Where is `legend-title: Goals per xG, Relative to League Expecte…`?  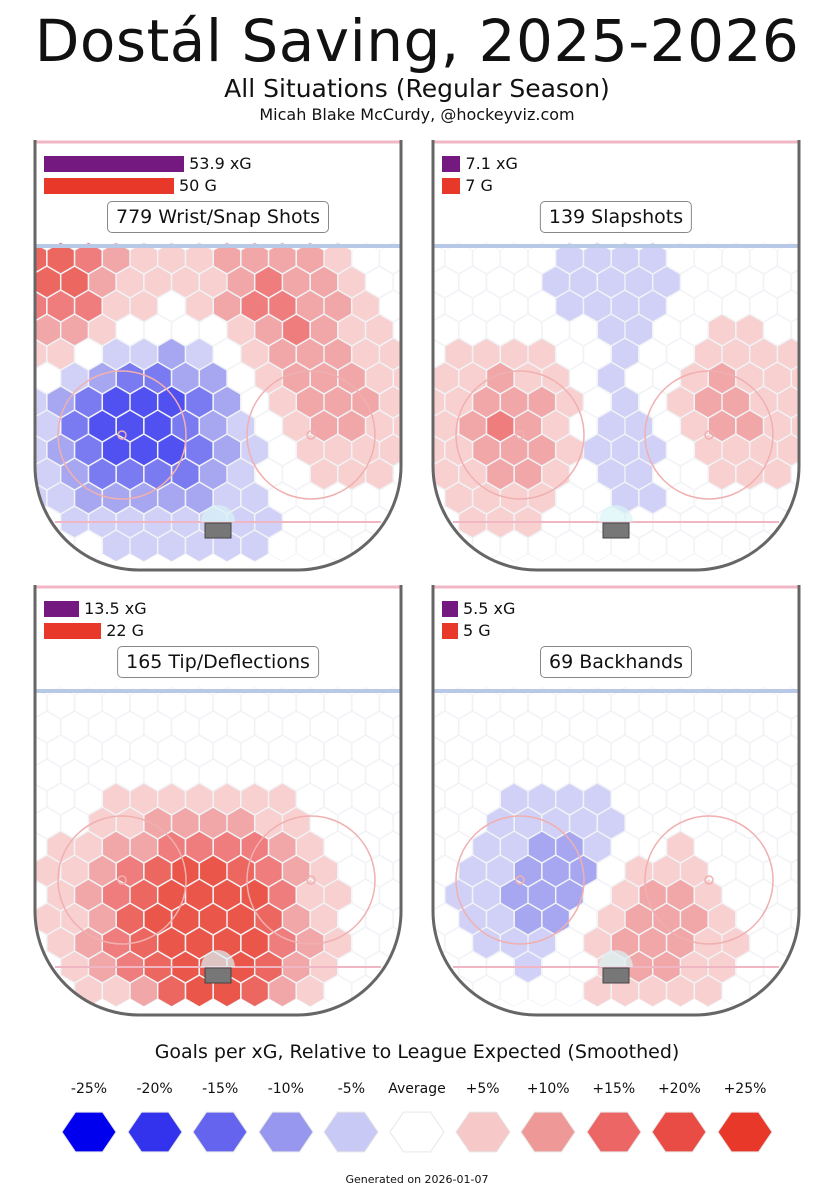 legend-title: Goals per xG, Relative to League Expecte… is located at coordinates (417, 1052).